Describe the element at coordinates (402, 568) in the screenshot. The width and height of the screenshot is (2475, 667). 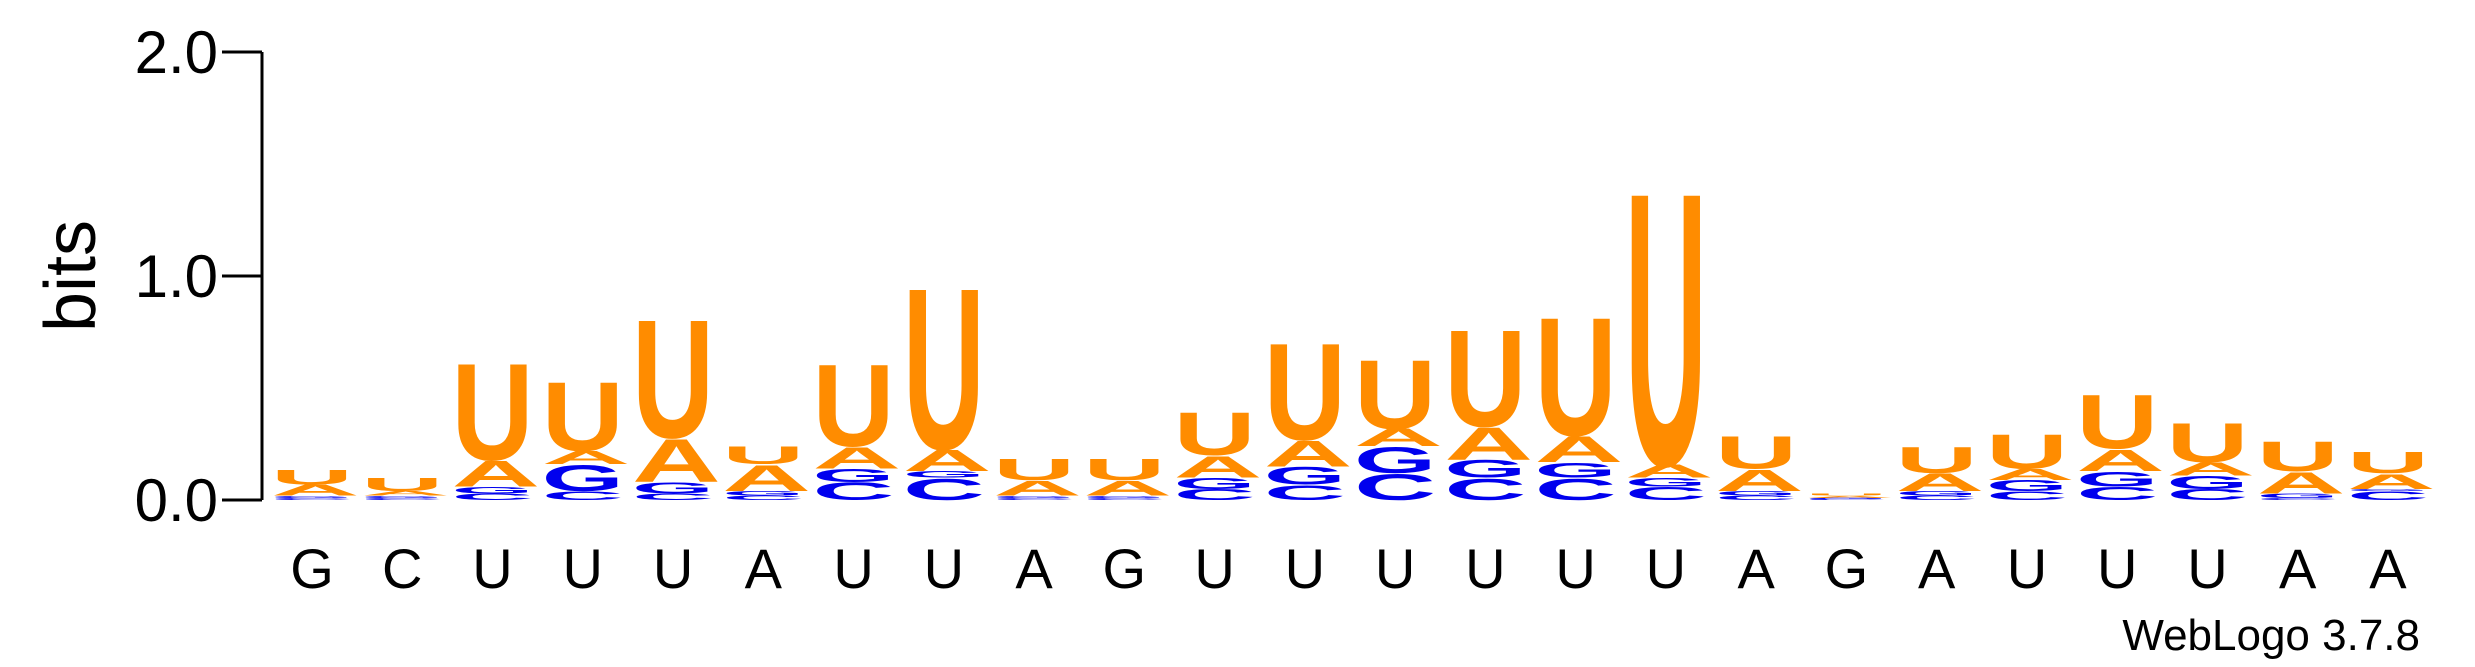
I see `x-tick-label: C` at that location.